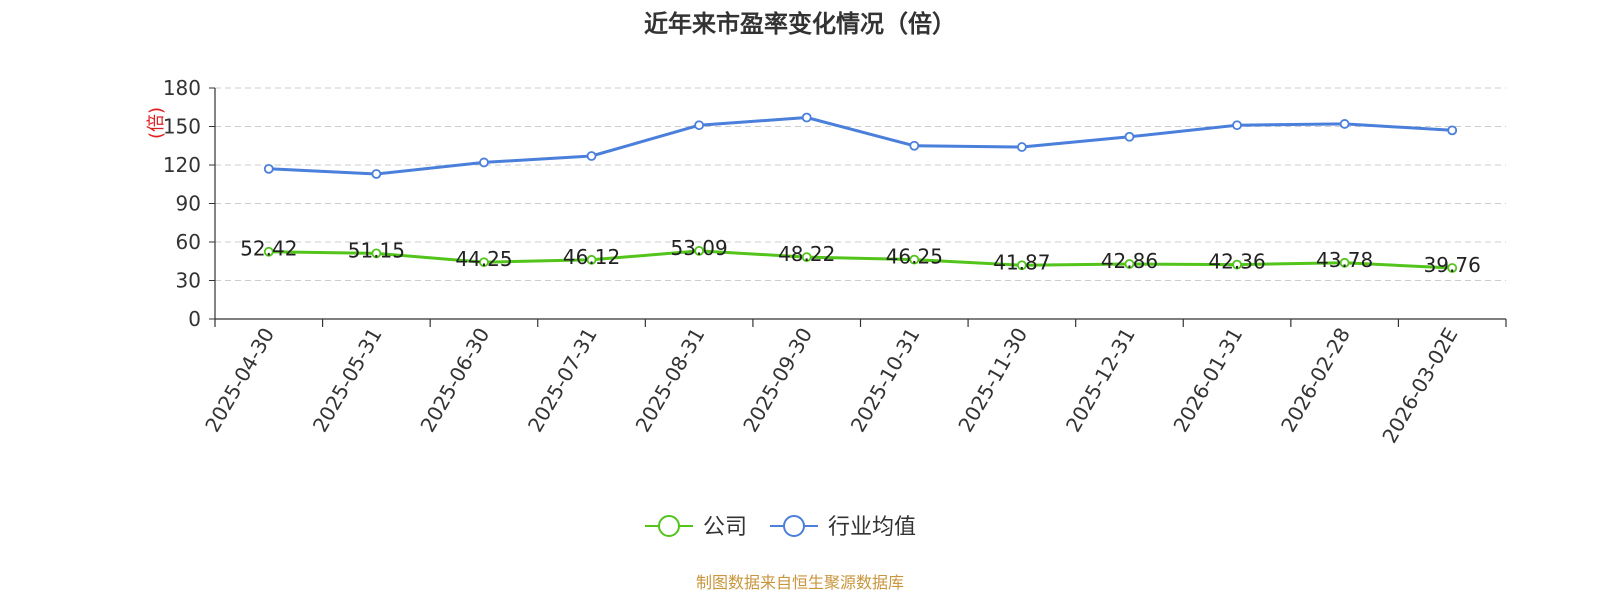  I want to click on data-label: 42.86, so click(1129, 261).